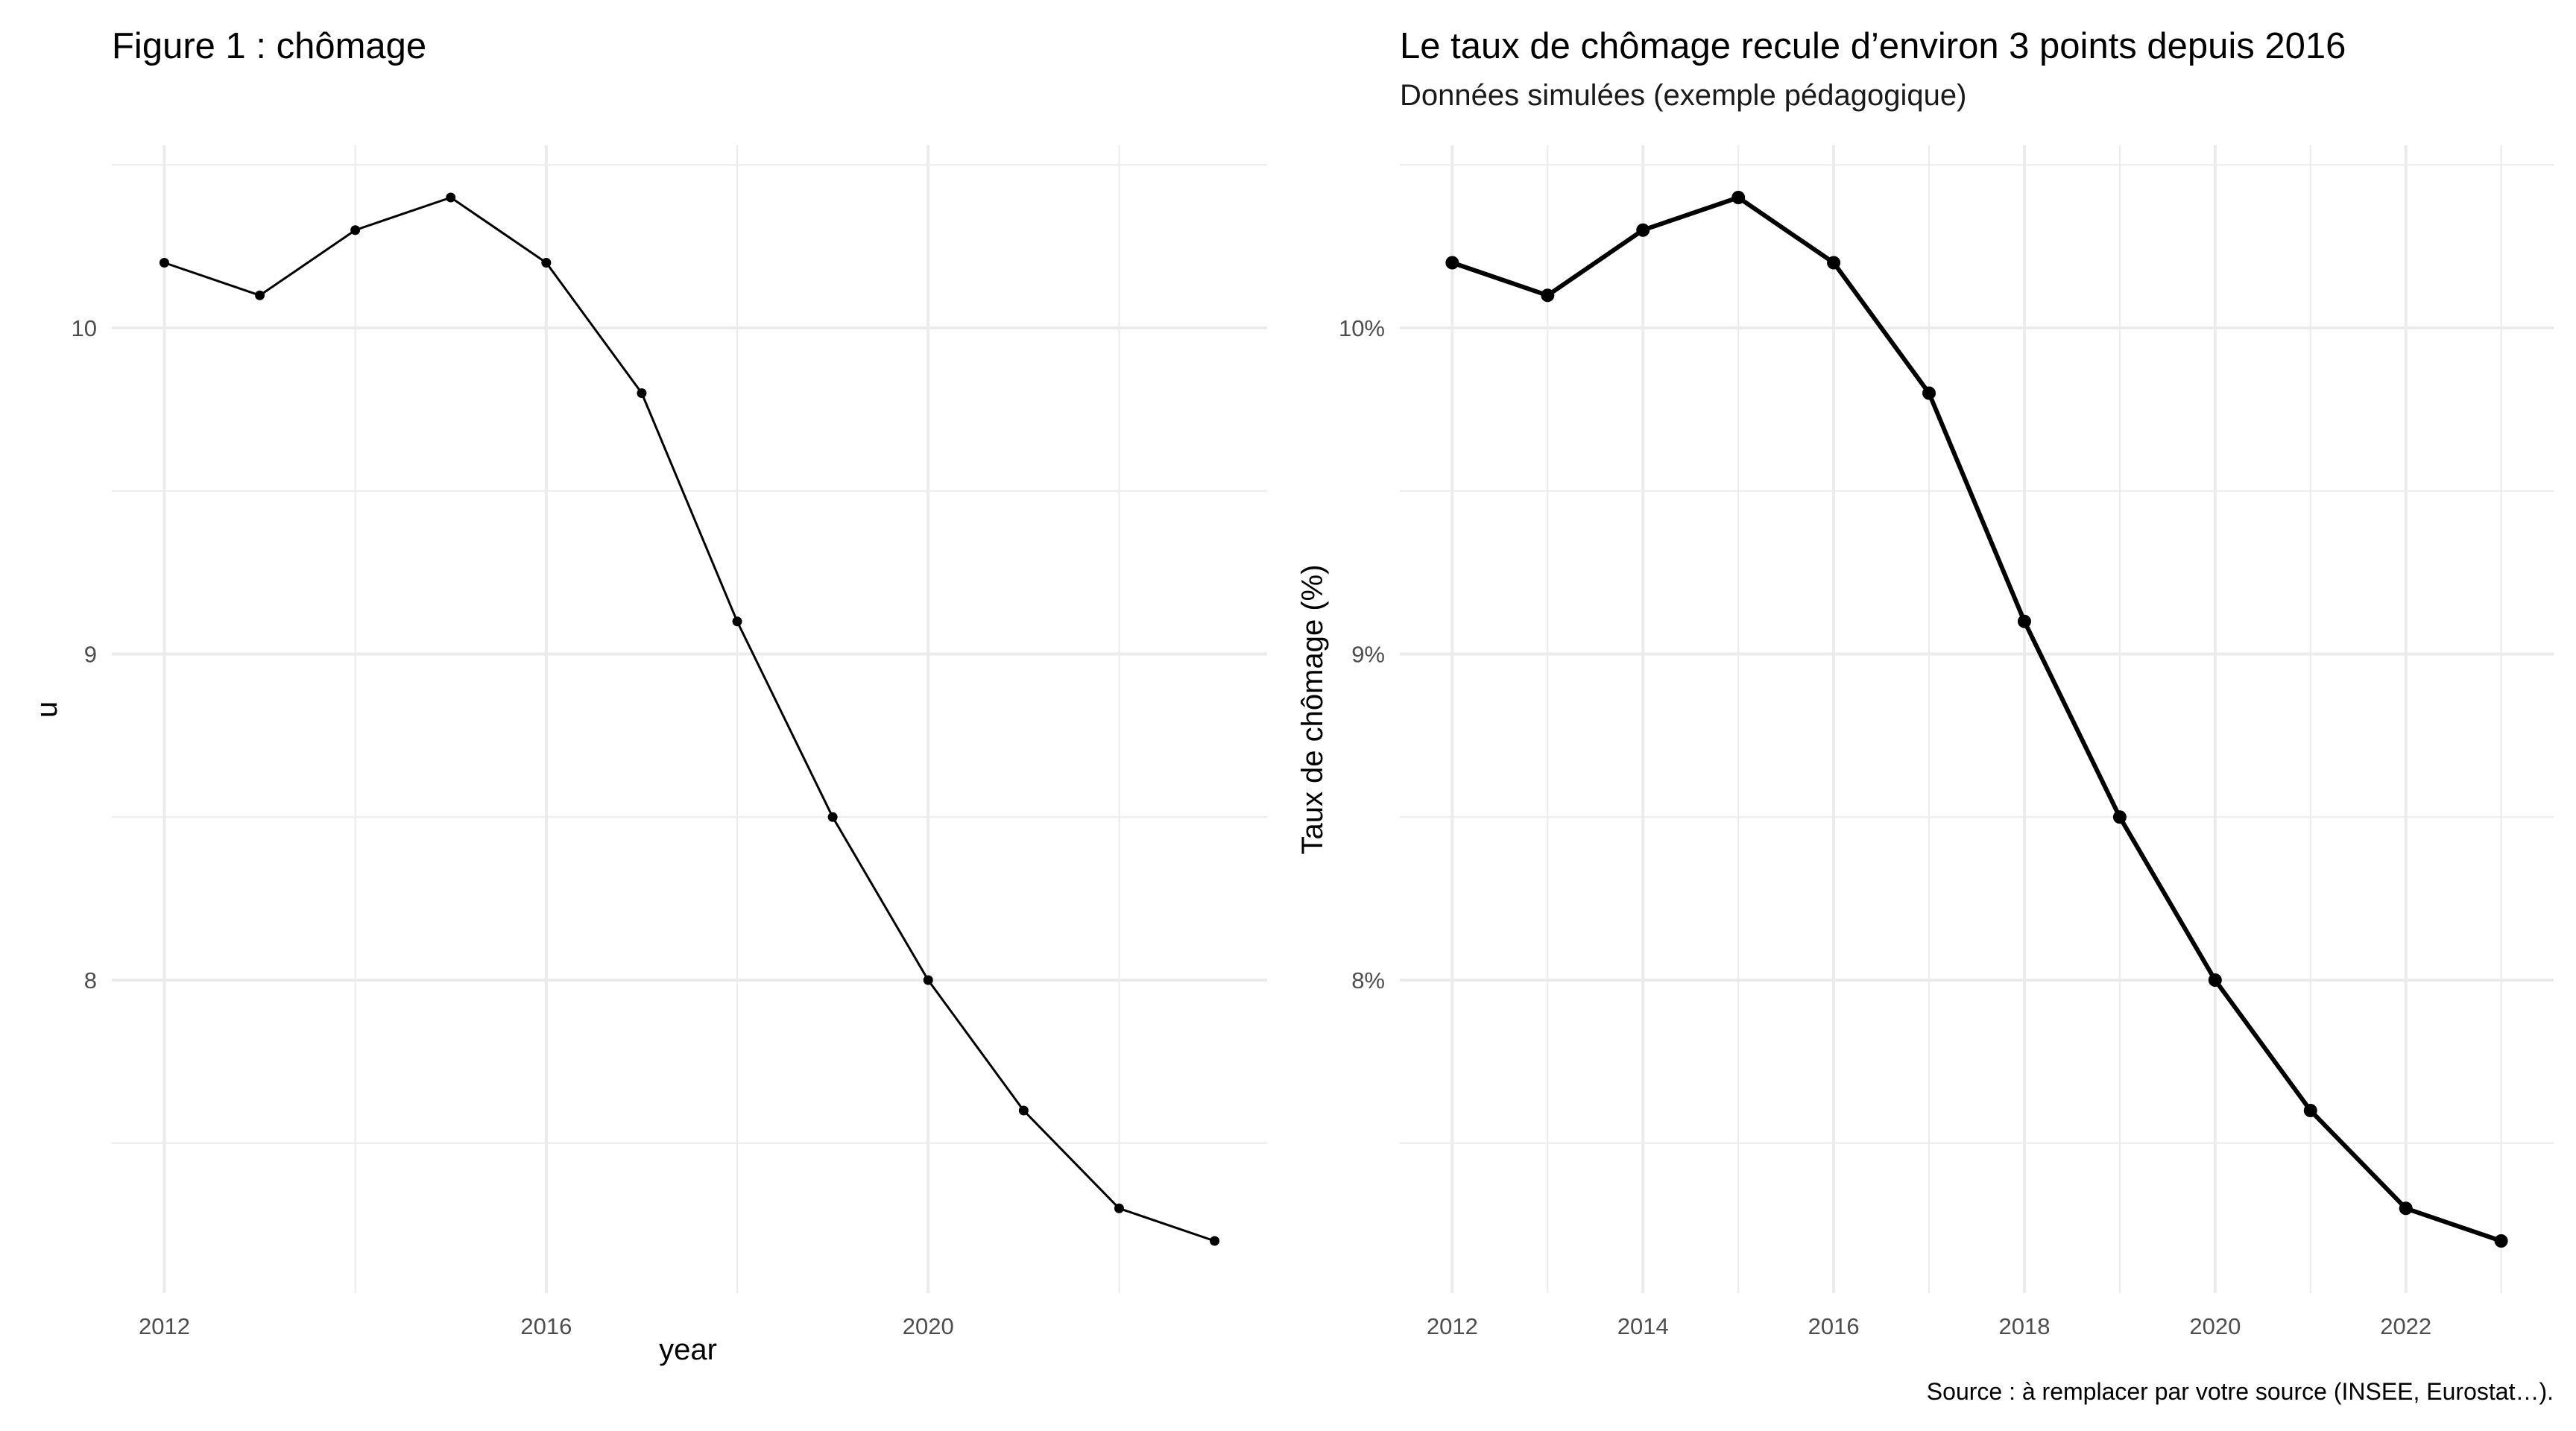 The height and width of the screenshot is (1431, 2576). Describe the element at coordinates (1312, 709) in the screenshot. I see `panel-right-y-axis-label: Taux de chômage (%)` at that location.